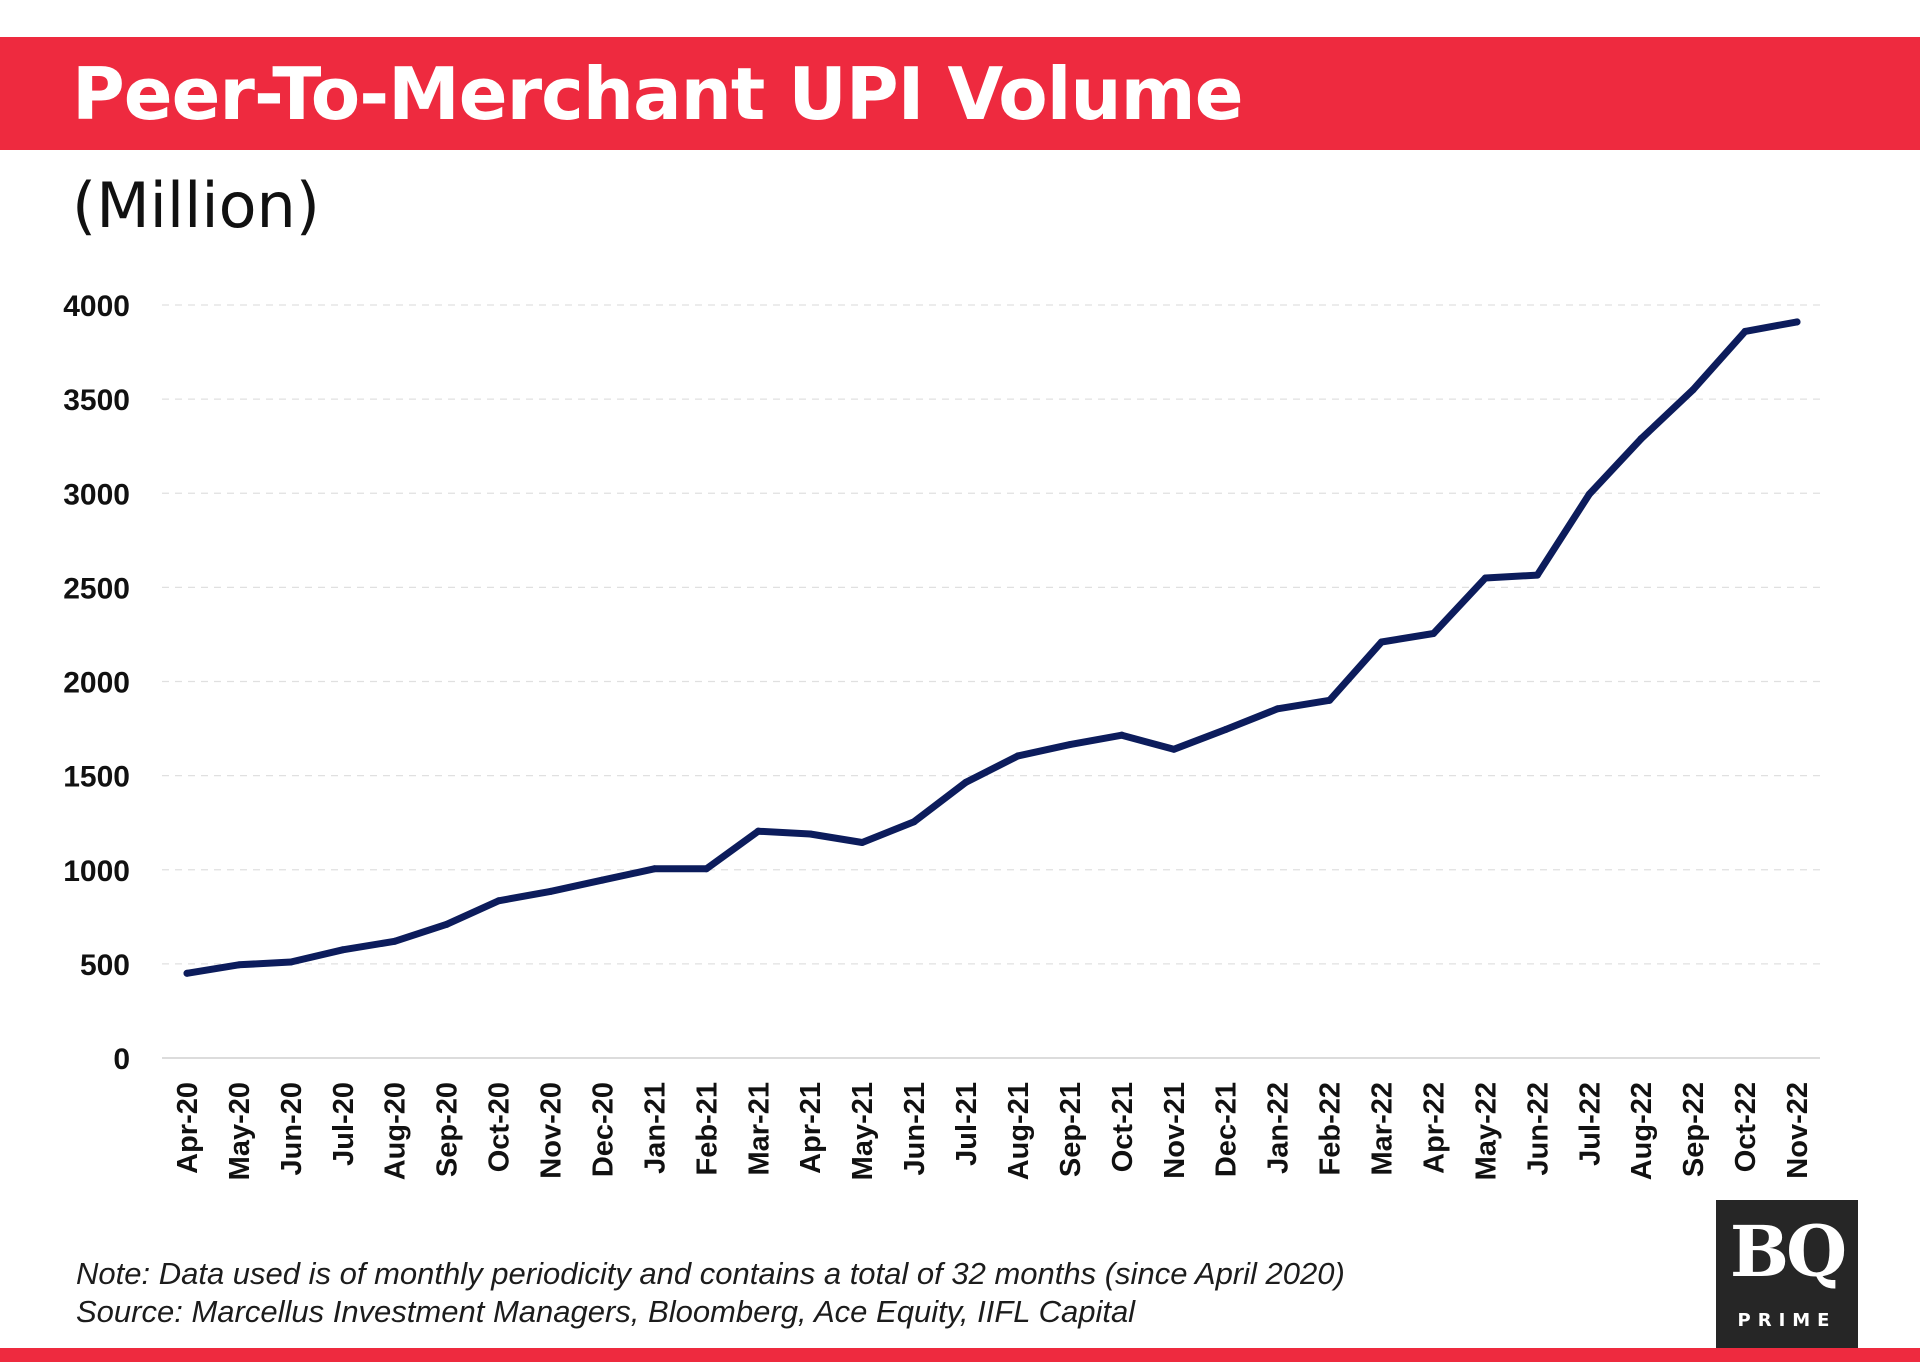 The height and width of the screenshot is (1362, 1920). I want to click on x-tick-label: Jun-21, so click(915, 1128).